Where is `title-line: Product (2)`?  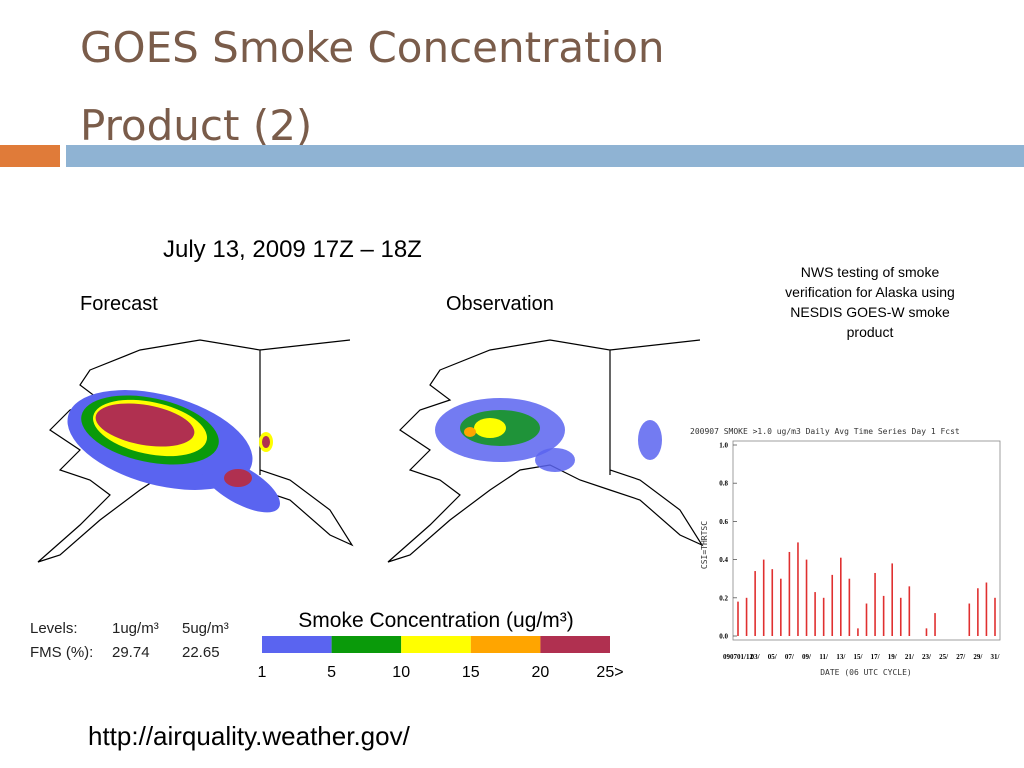
title-line: Product (2) is located at coordinates (196, 125).